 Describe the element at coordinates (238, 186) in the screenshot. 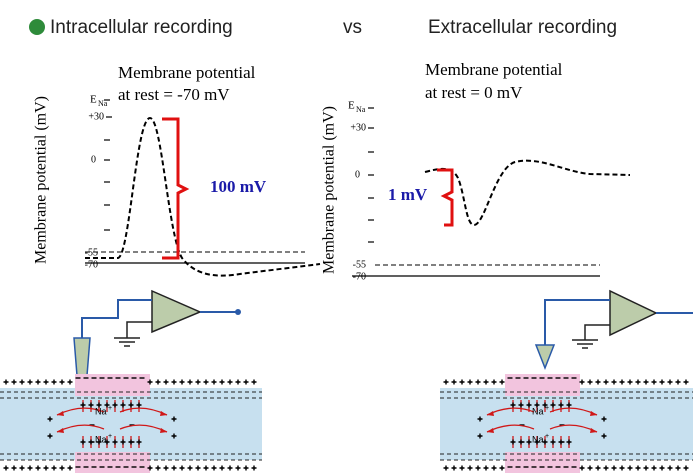

I see `amplitude-label: 100 mV` at that location.